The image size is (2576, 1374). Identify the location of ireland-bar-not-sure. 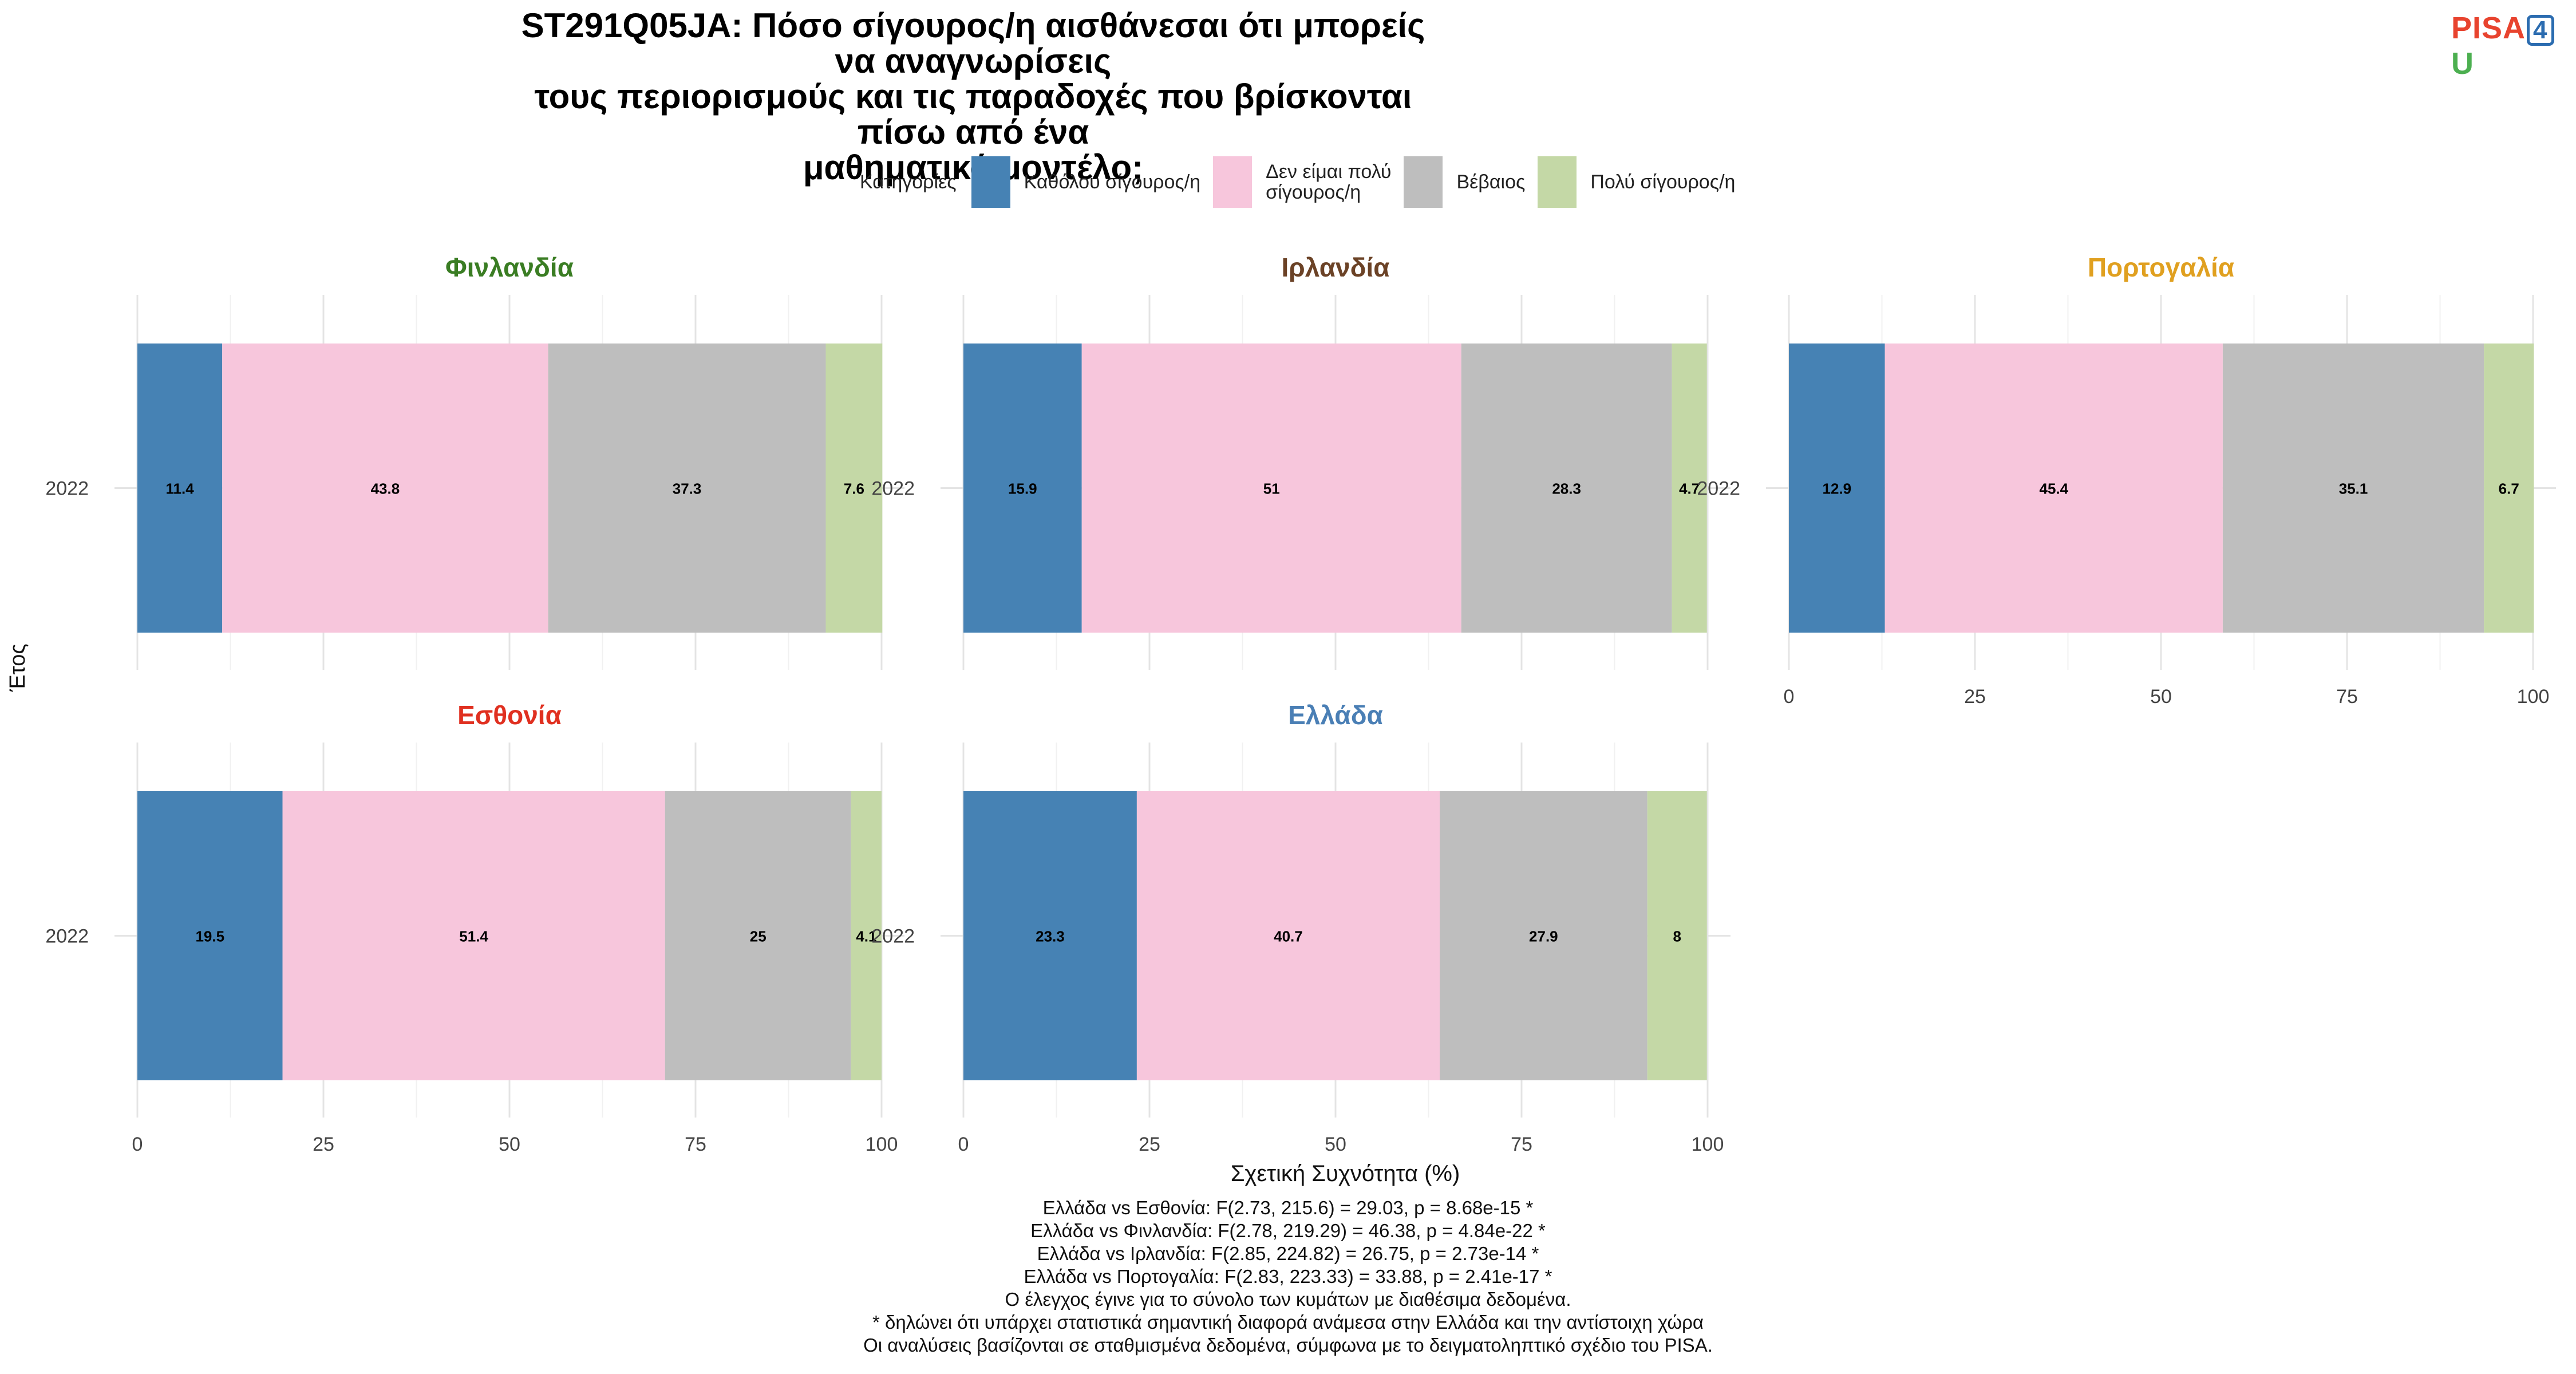
(1022, 489).